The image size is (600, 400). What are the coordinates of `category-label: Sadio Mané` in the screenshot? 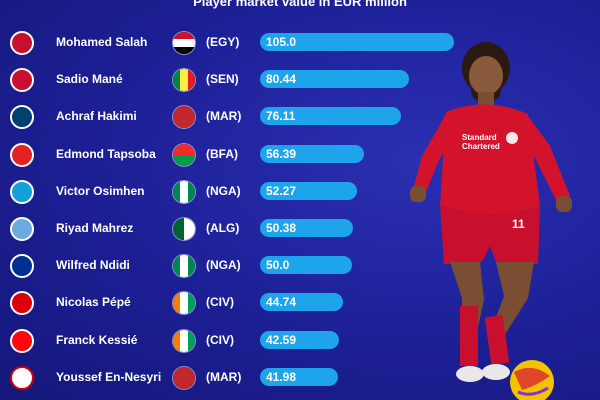 It's located at (89, 79).